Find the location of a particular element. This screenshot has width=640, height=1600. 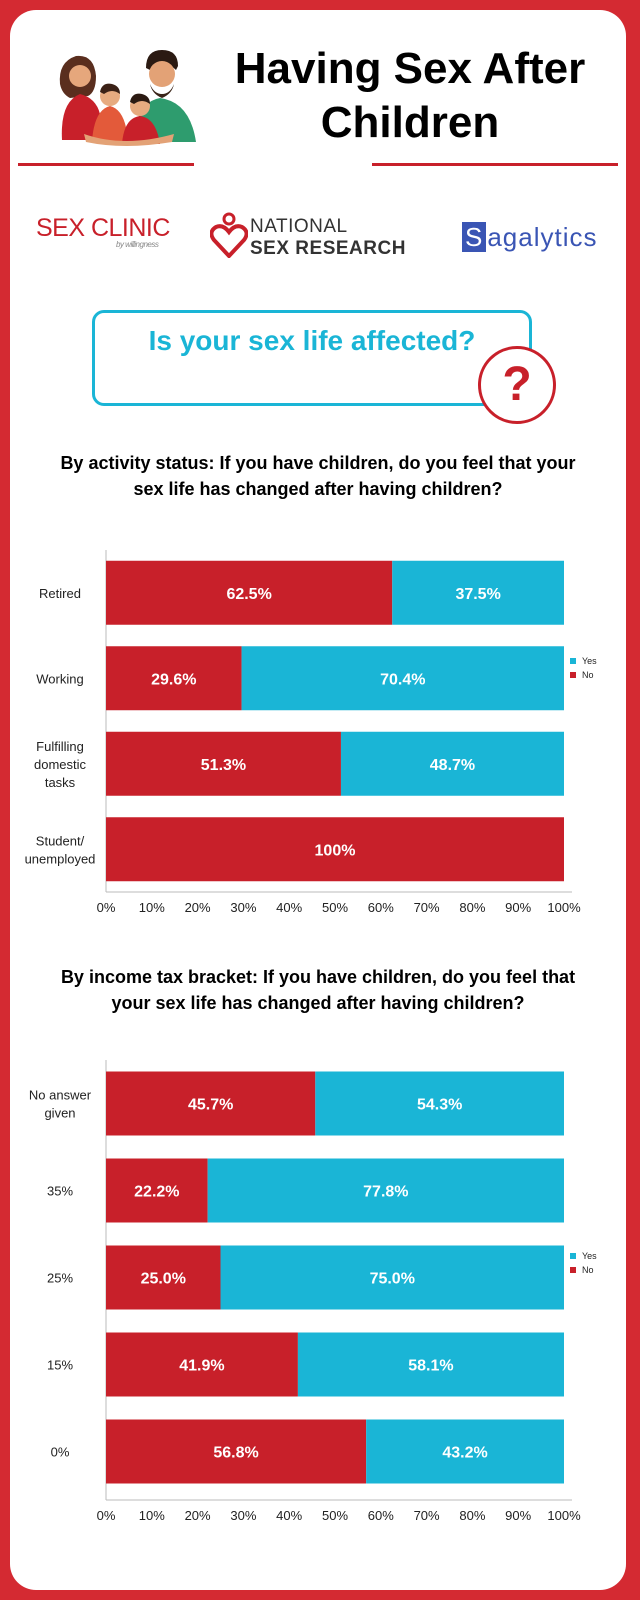

question-text: Is your sex life affected? is located at coordinates (312, 340).